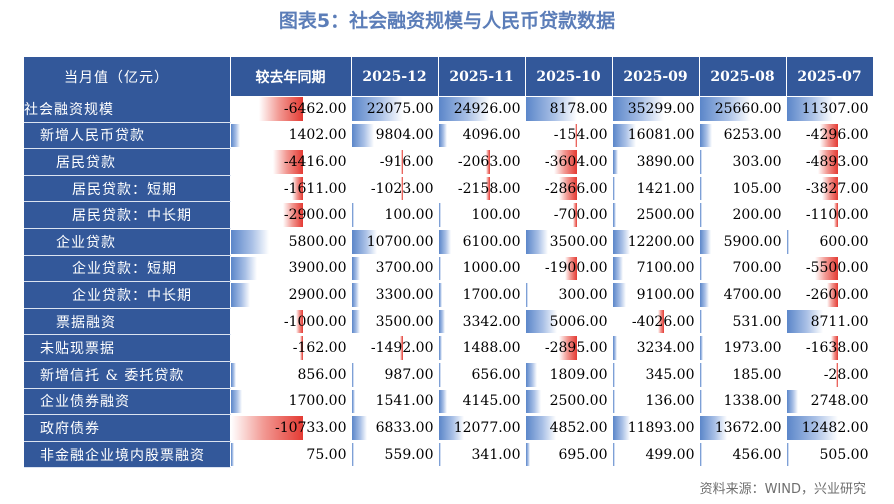 The width and height of the screenshot is (894, 504). Describe the element at coordinates (830, 295) in the screenshot. I see `data-cell: -2600.00` at that location.